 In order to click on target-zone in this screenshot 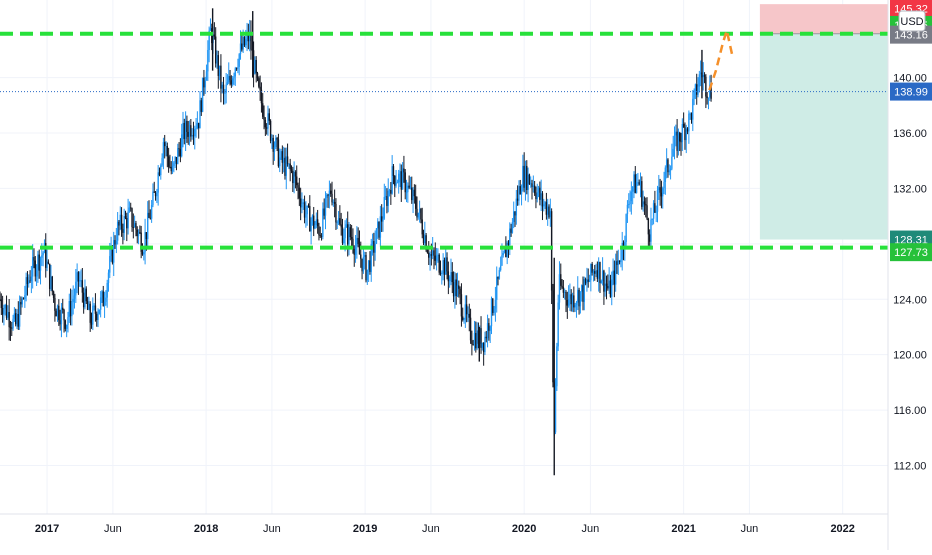, I will do `click(823, 136)`.